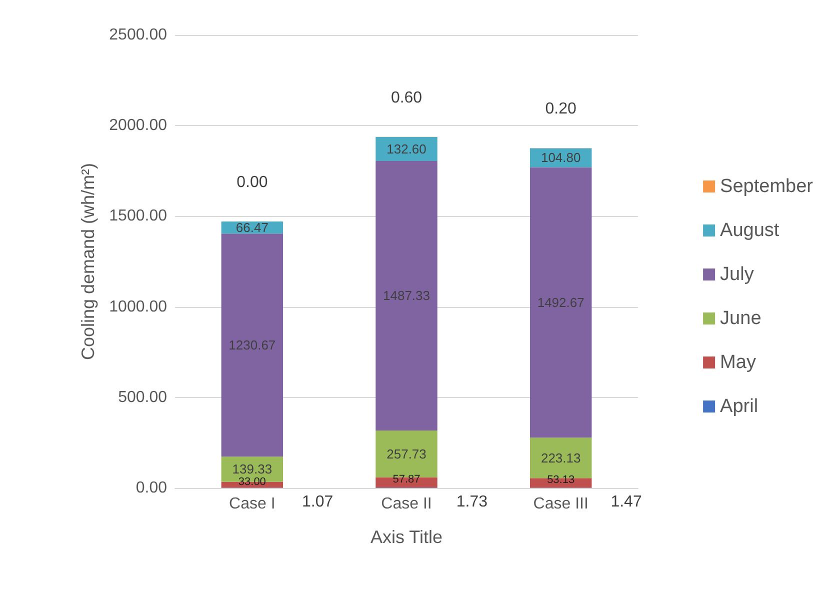  I want to click on legend-label: June, so click(741, 318).